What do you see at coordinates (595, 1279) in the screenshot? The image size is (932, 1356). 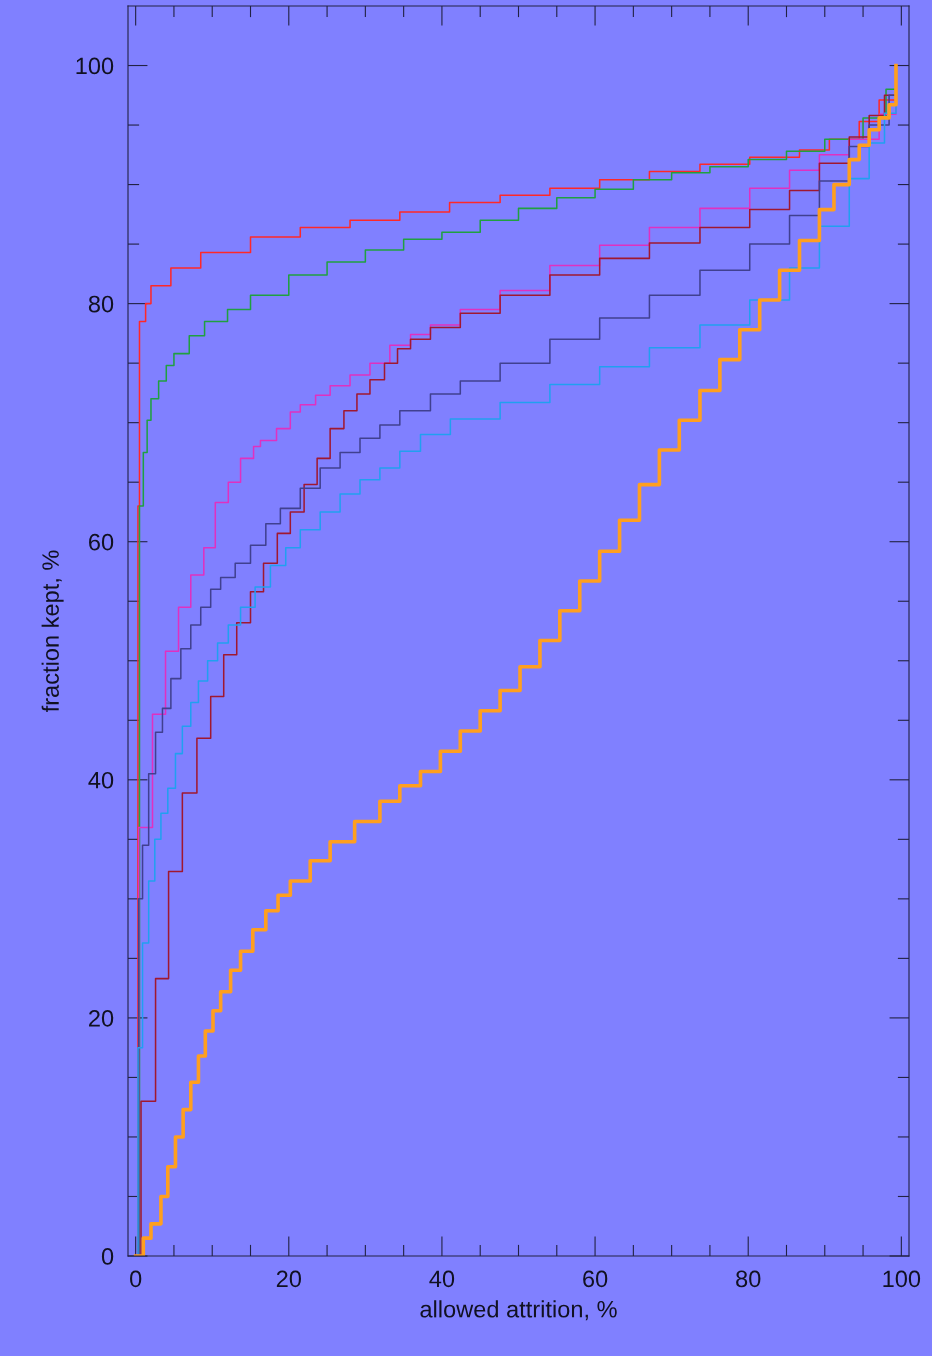 I see `x-tick-label: 60` at bounding box center [595, 1279].